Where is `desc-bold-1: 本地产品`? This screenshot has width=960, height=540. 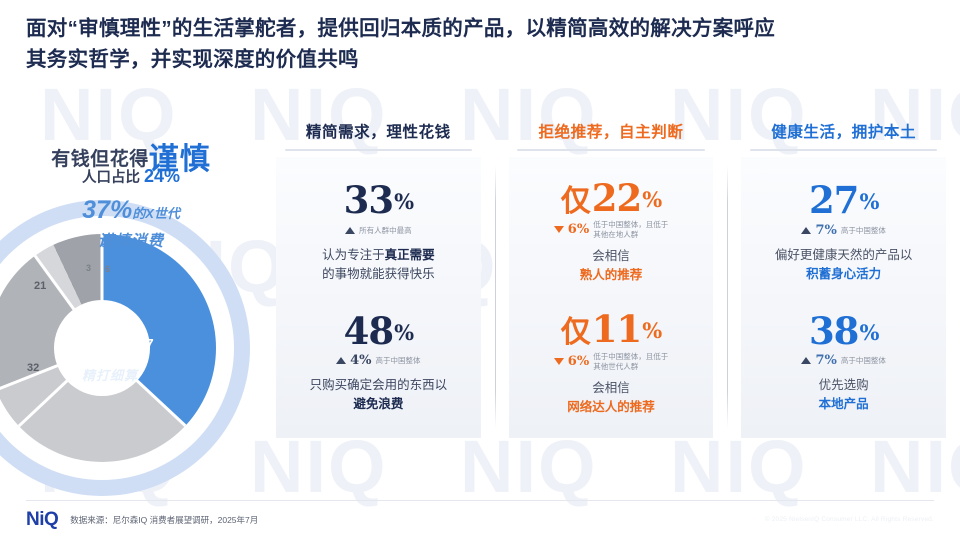 desc-bold-1: 本地产品 is located at coordinates (843, 404).